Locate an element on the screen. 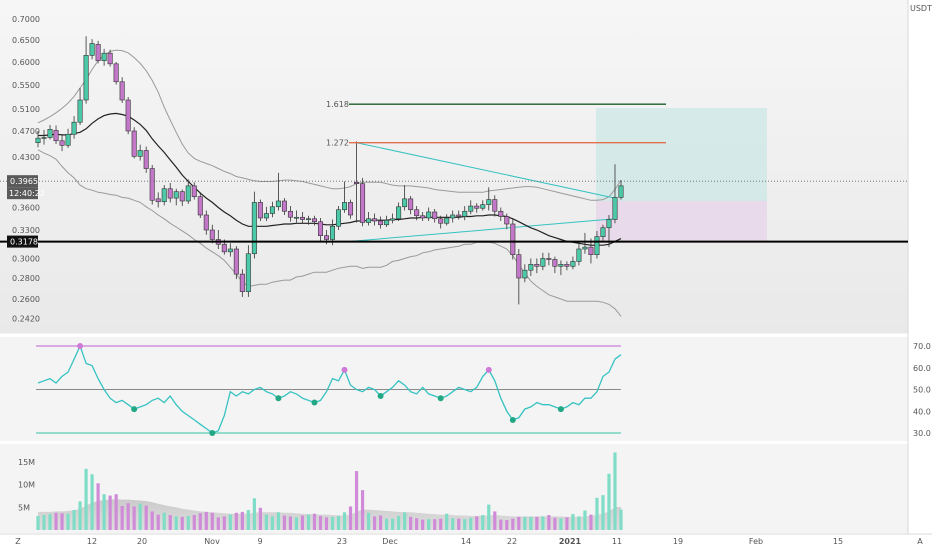 The height and width of the screenshot is (555, 932). price-tick-label: 0.3000 is located at coordinates (26, 259).